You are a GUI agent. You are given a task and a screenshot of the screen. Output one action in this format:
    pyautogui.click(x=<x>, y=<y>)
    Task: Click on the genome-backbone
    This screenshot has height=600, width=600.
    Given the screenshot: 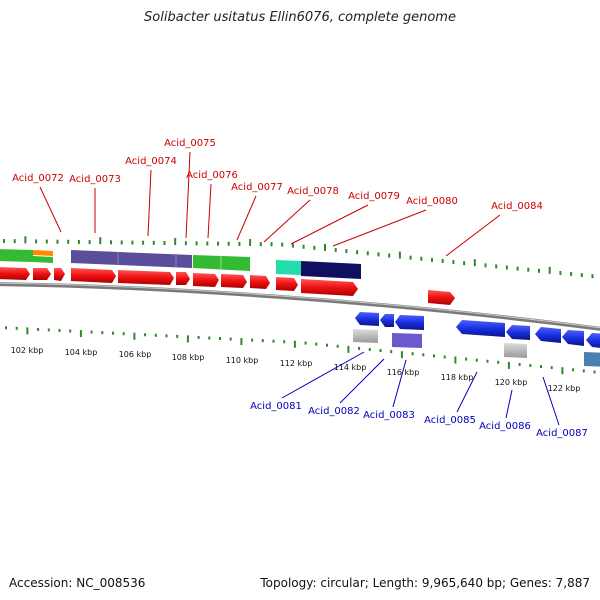 What is the action you would take?
    pyautogui.click(x=300, y=306)
    